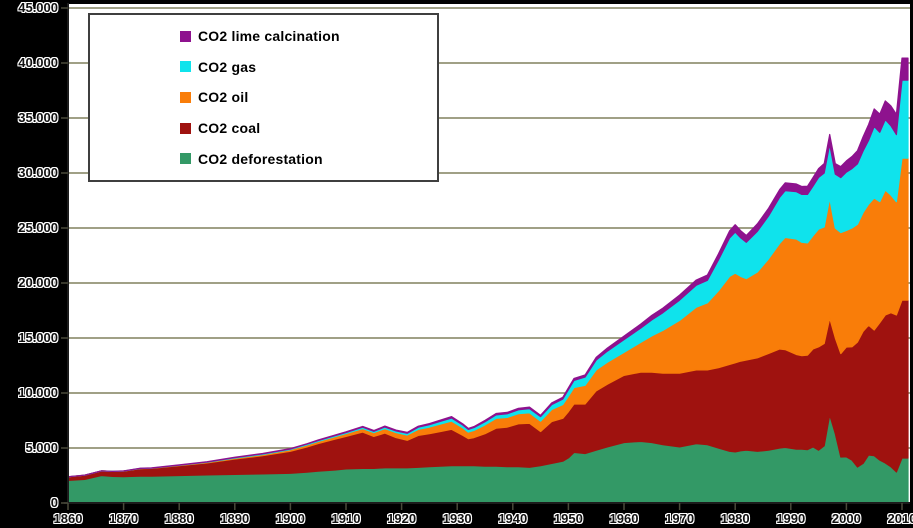 The width and height of the screenshot is (913, 528). What do you see at coordinates (229, 128) in the screenshot?
I see `legend-label: CO2 coal` at bounding box center [229, 128].